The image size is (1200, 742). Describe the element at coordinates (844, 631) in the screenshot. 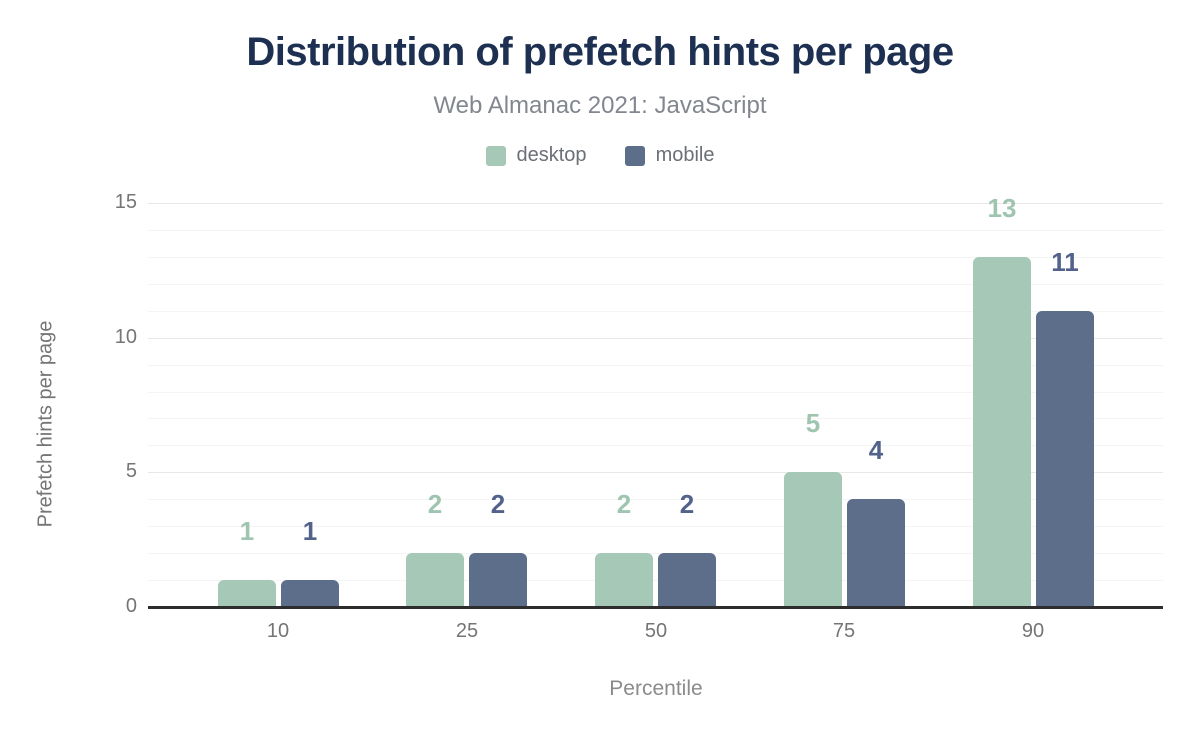

I see `x-tick-label: 75` at that location.